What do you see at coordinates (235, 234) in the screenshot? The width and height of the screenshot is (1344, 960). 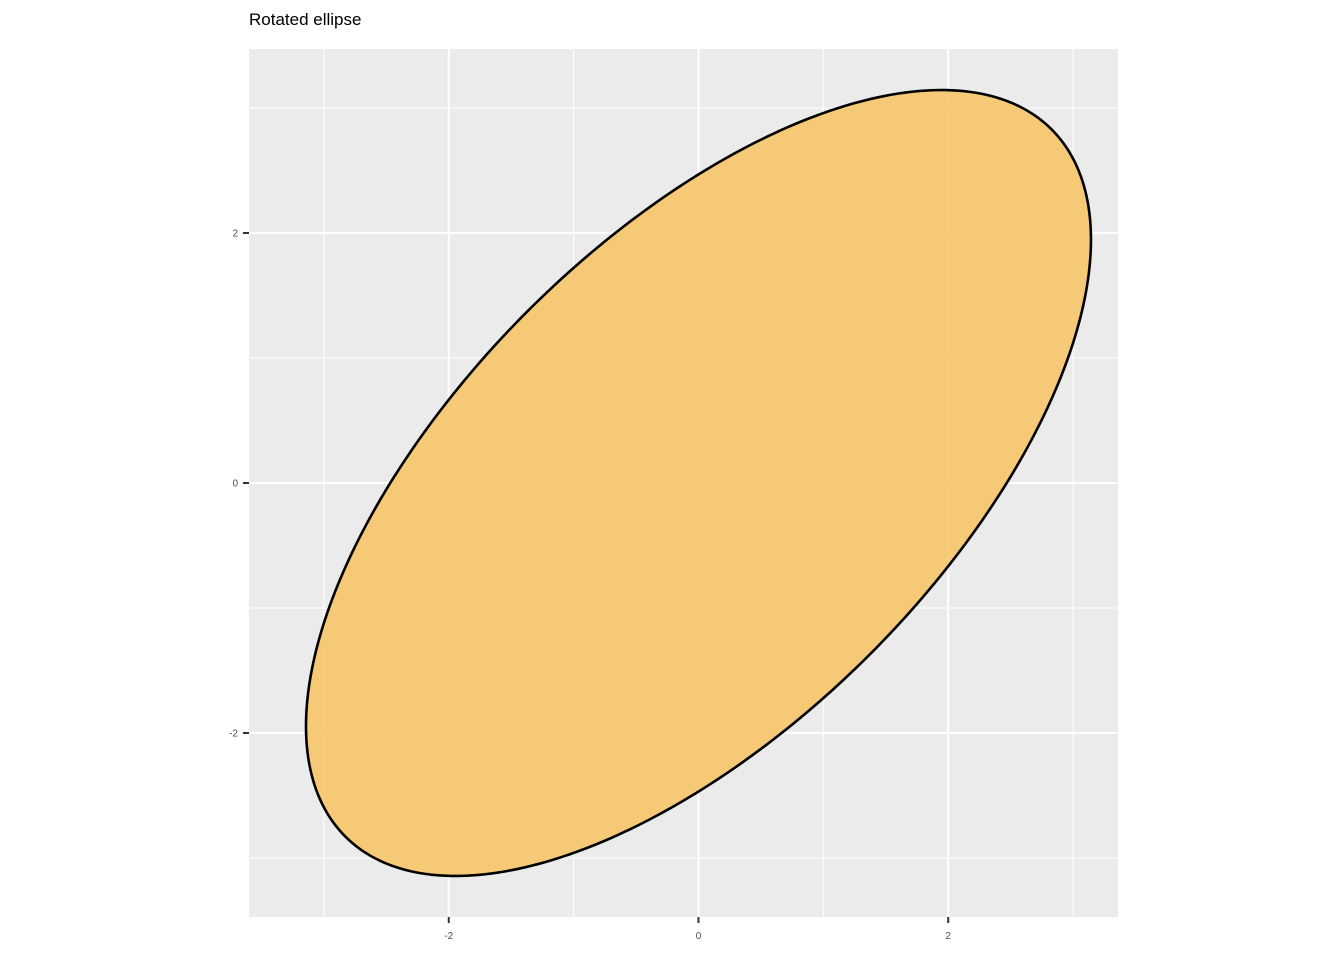 I see `y-tick-label: 2` at bounding box center [235, 234].